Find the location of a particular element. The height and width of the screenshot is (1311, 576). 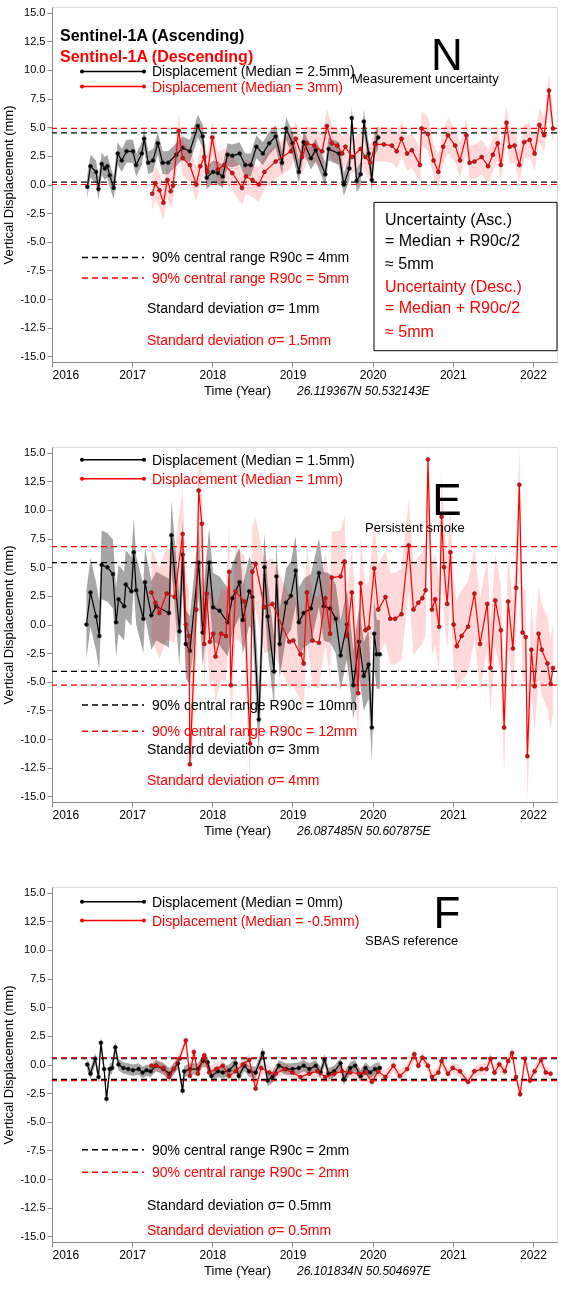

x-tick-label: 2016 is located at coordinates (66, 1254).